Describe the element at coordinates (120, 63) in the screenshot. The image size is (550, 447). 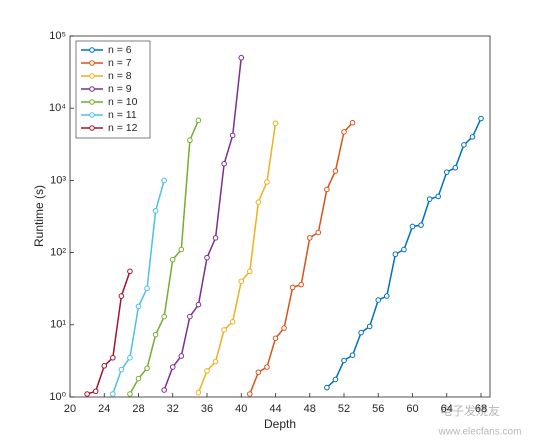
I see `legend-label: n = 7` at that location.